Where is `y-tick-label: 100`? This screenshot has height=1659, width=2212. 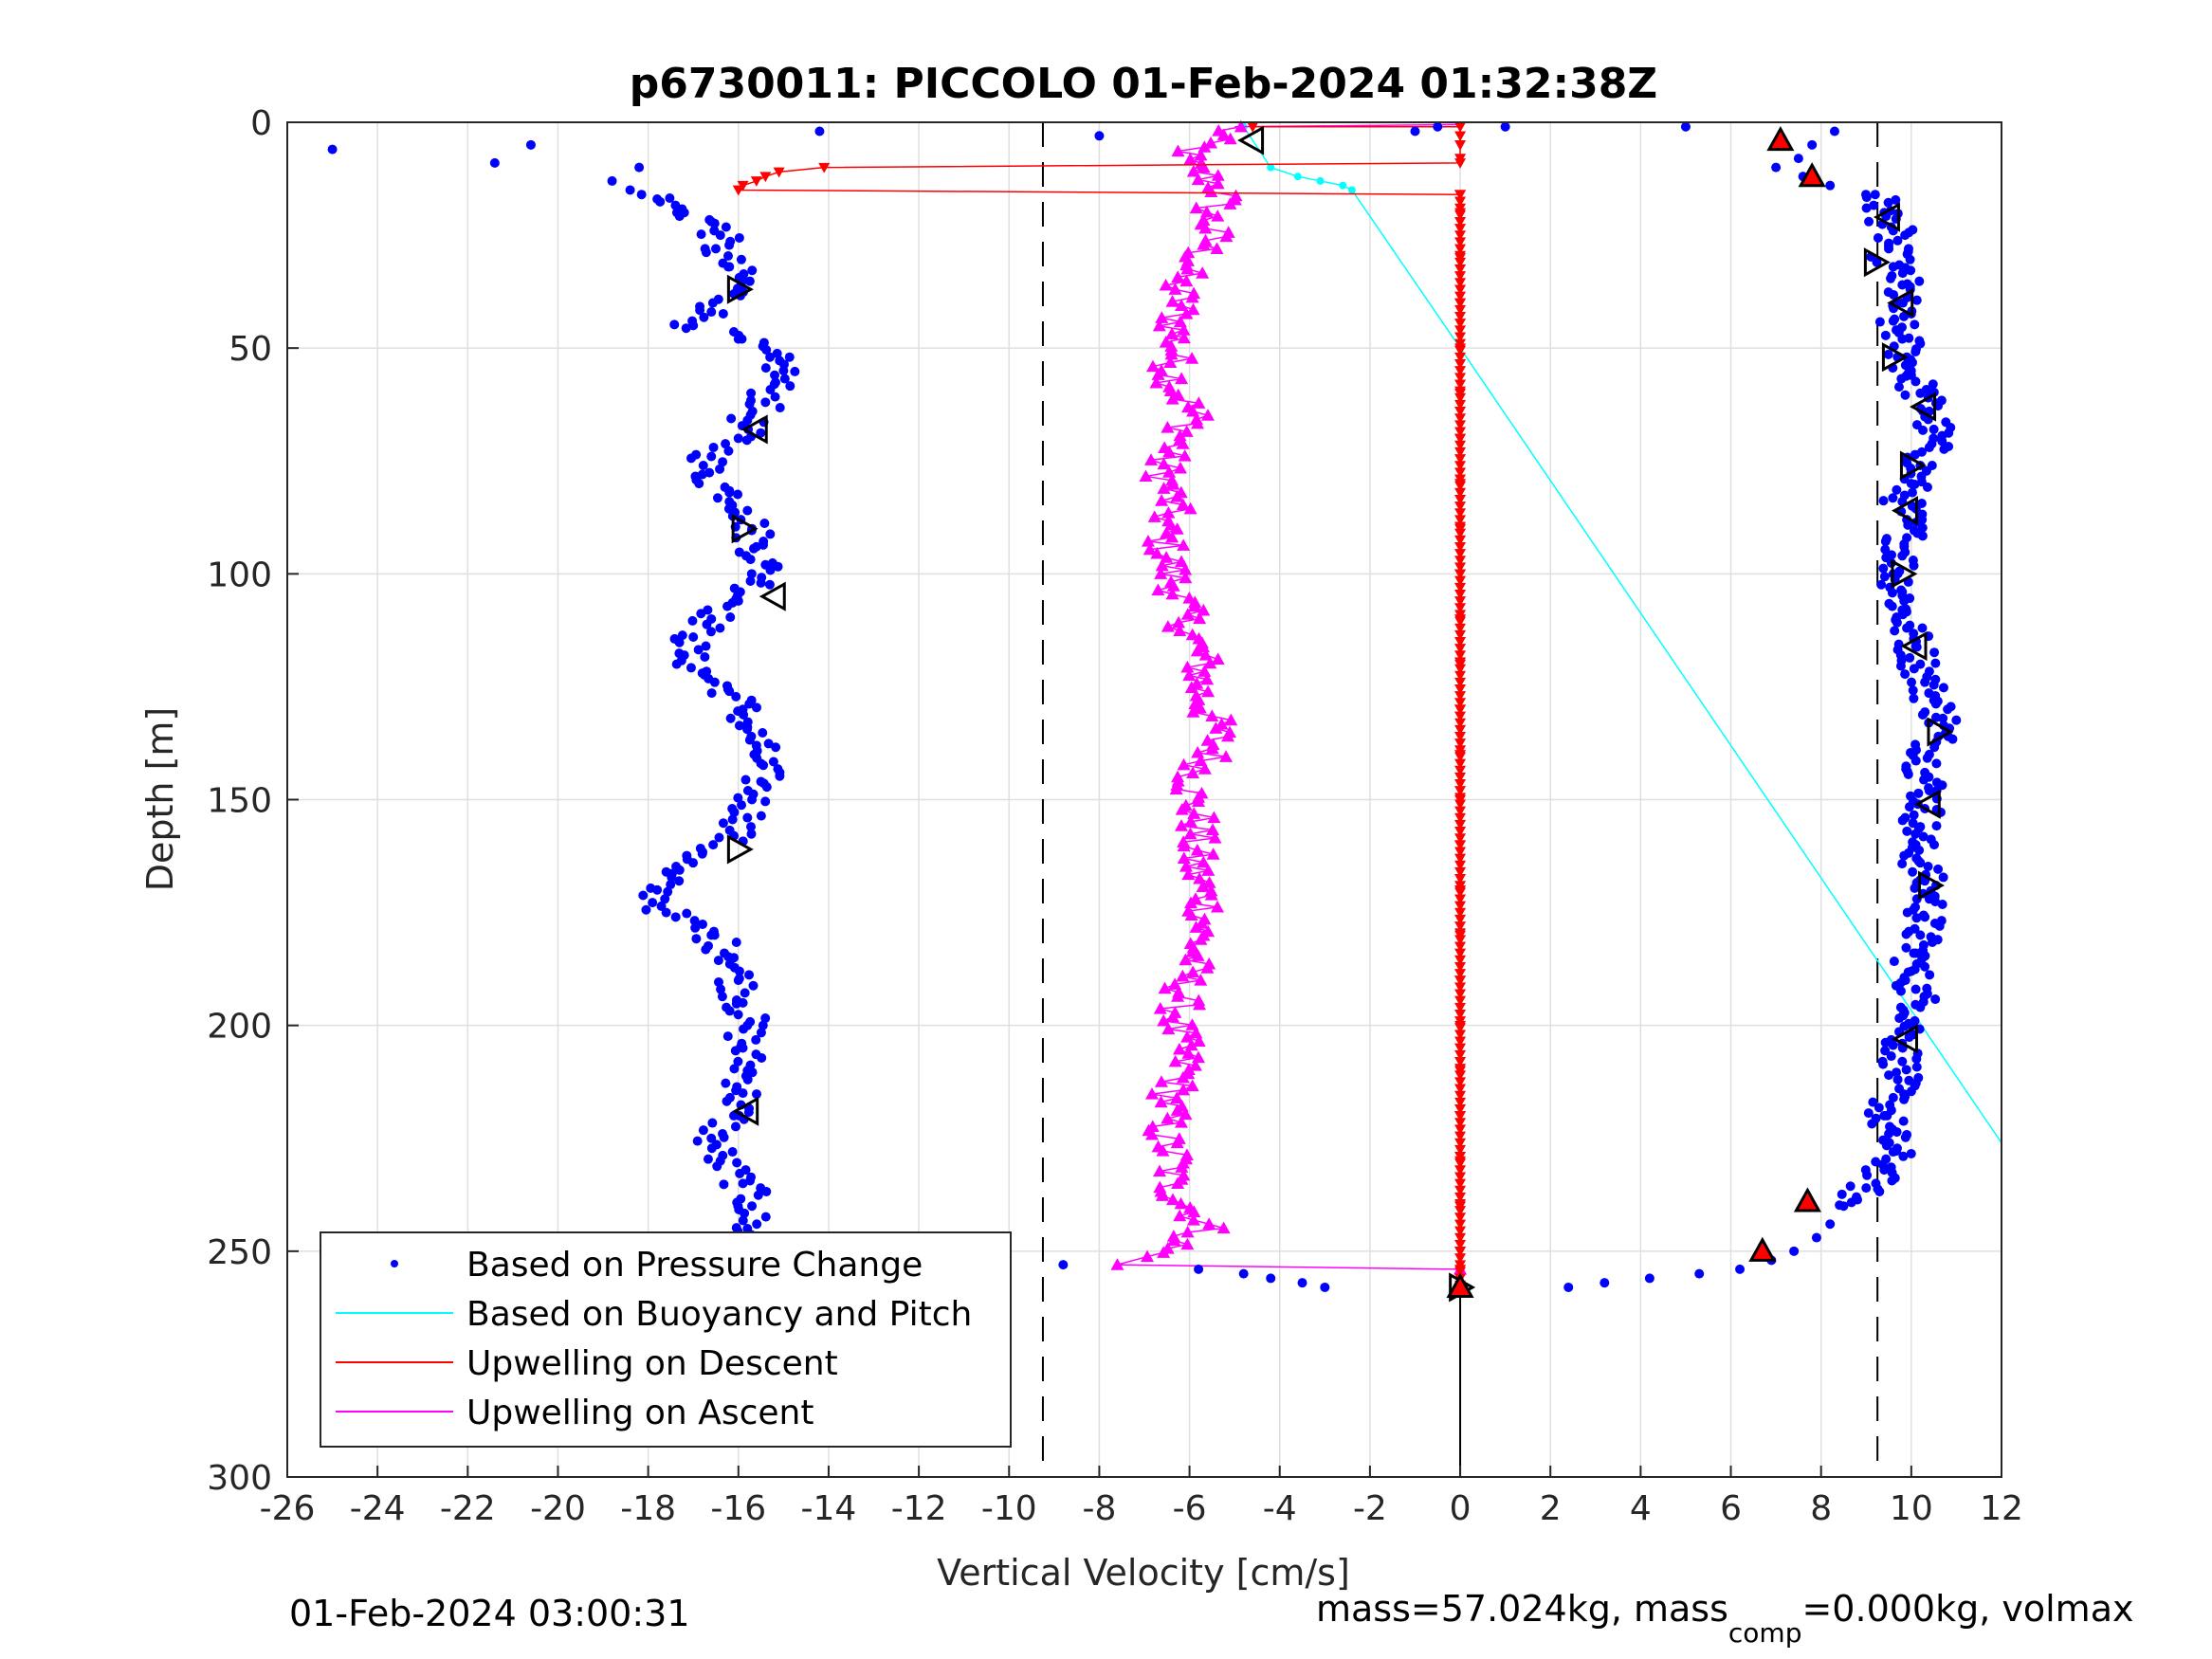 y-tick-label: 100 is located at coordinates (239, 575).